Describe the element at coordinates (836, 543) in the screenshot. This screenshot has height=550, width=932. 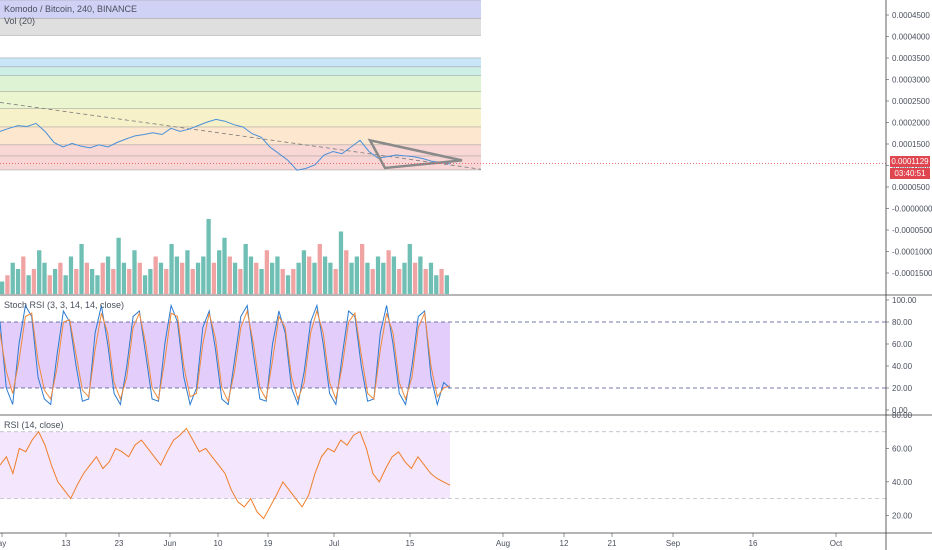
I see `x-tick-label: Oct` at that location.